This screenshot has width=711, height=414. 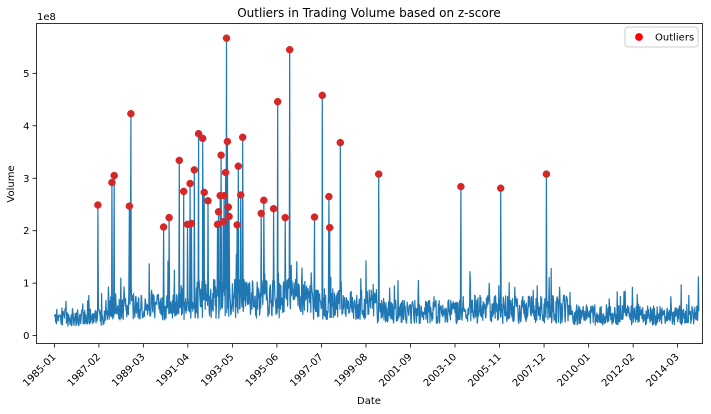 What do you see at coordinates (26, 231) in the screenshot?
I see `y-tick-label: 2` at bounding box center [26, 231].